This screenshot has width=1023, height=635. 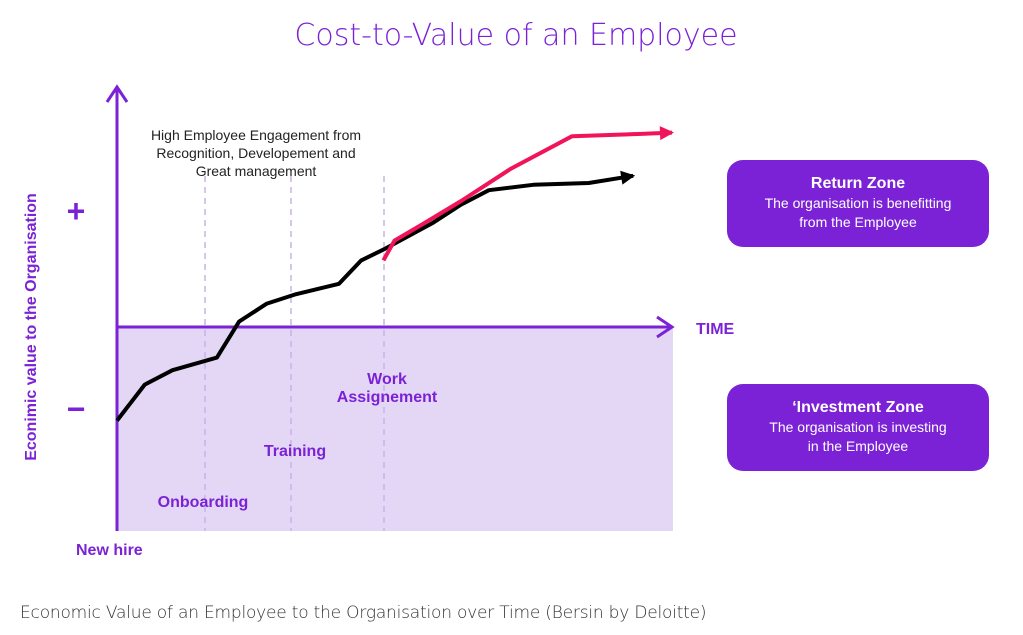 I want to click on chart-title: Cost-to-Value of an Employee, so click(x=515, y=35).